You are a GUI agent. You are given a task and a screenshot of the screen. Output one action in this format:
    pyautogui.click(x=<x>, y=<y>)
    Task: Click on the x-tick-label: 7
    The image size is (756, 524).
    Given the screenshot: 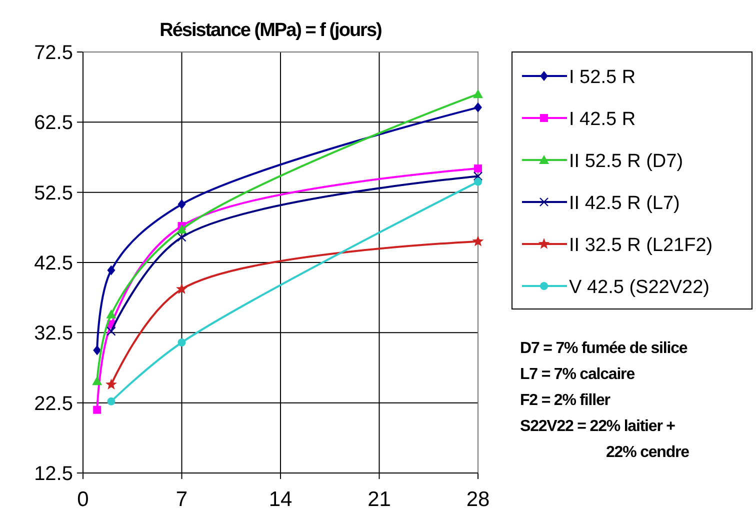 What is the action you would take?
    pyautogui.click(x=182, y=499)
    